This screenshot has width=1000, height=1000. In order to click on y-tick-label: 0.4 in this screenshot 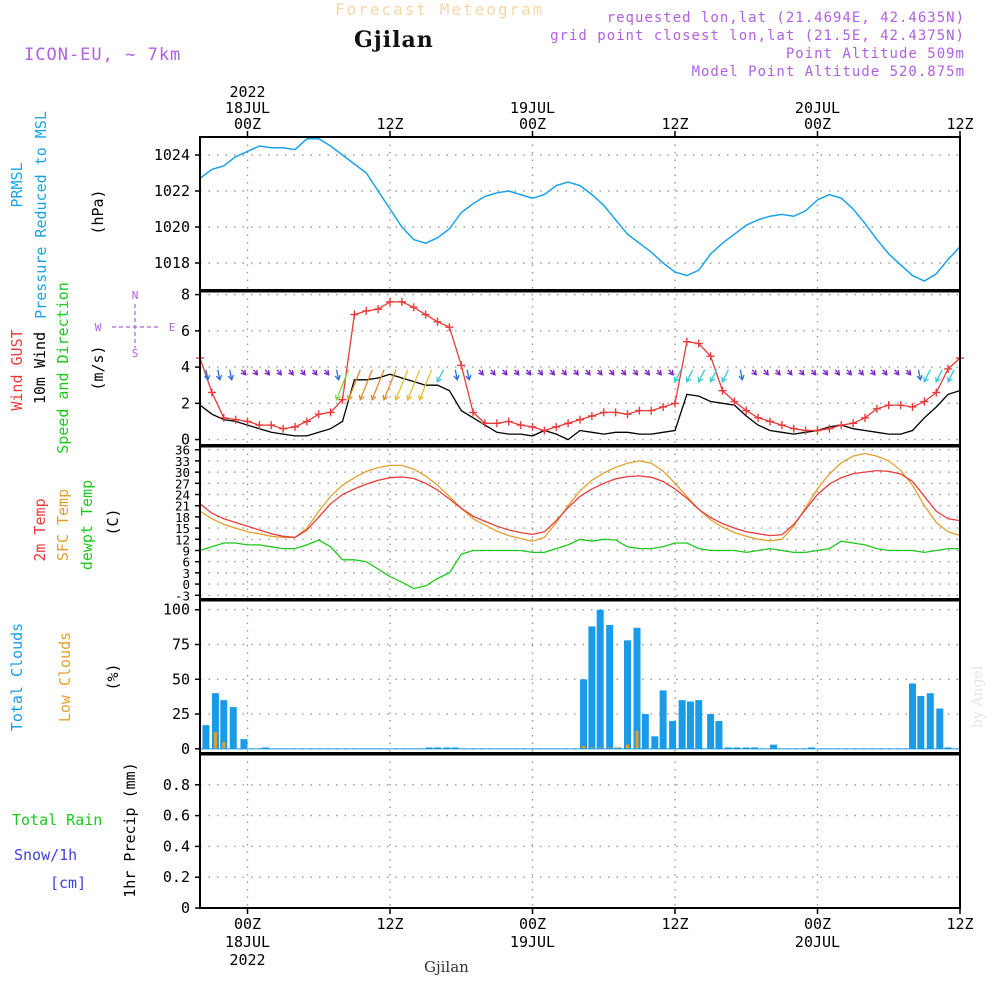, I will do `click(176, 846)`.